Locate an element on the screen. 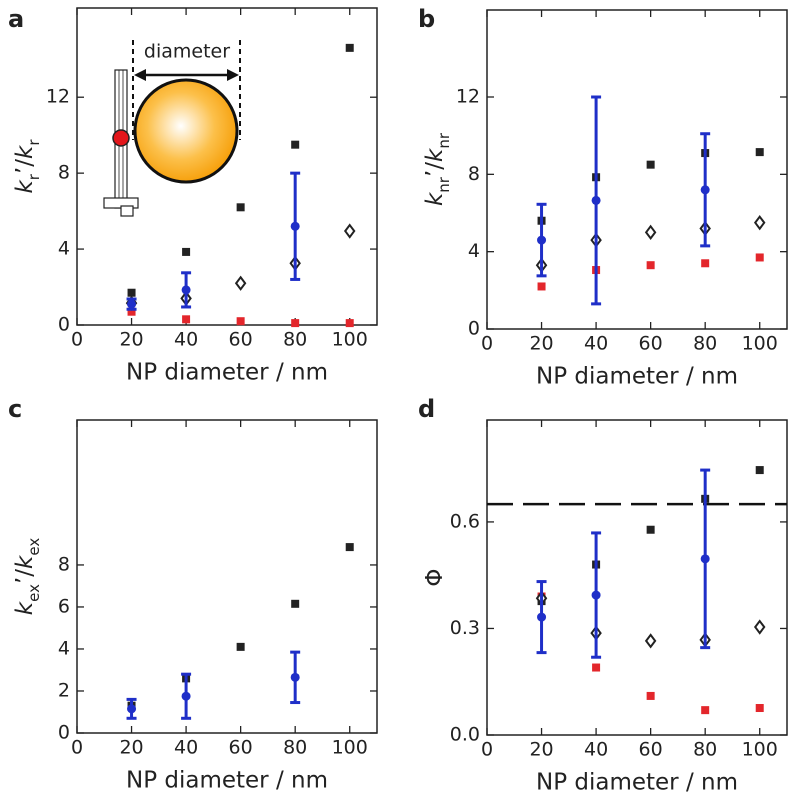  panel-label: d is located at coordinates (426, 409).